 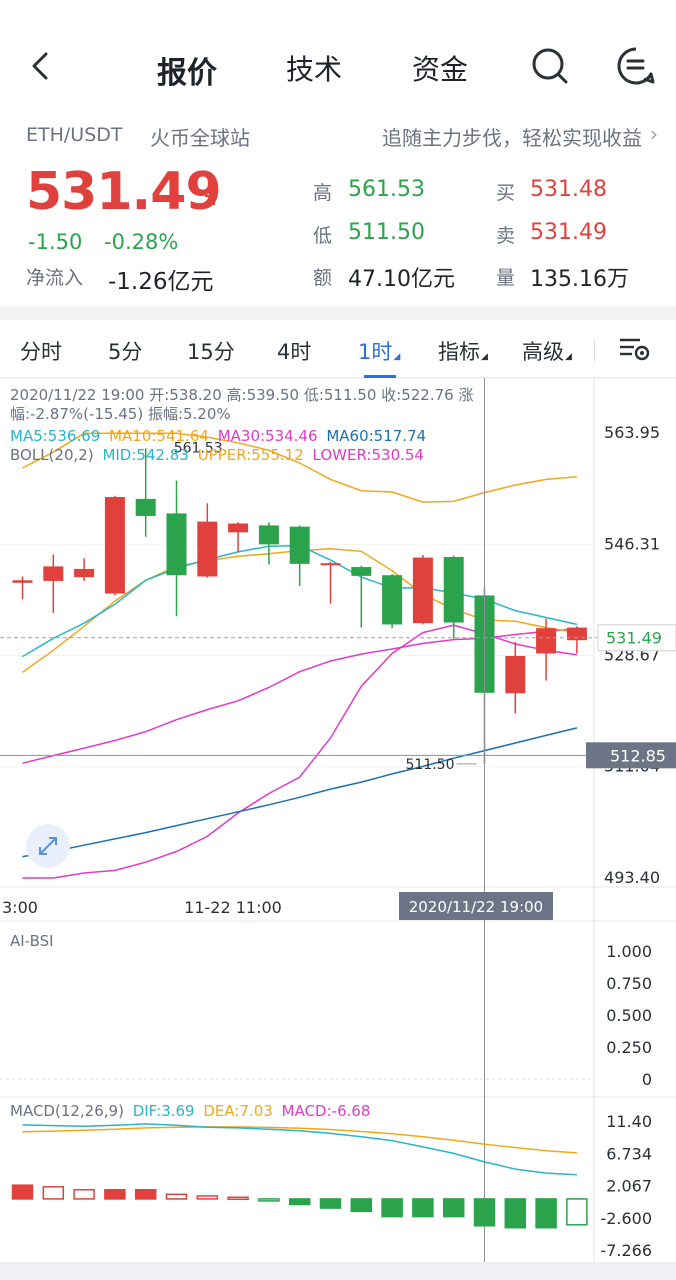 I want to click on crosshair-time-tag, so click(x=476, y=906).